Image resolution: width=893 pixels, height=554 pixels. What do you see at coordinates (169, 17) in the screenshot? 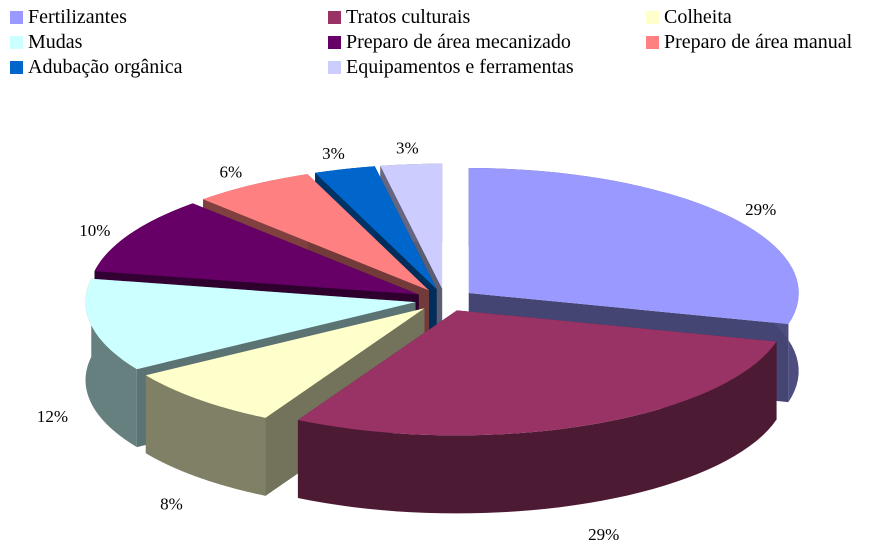
I see `legend-item: Fertilizantes` at bounding box center [169, 17].